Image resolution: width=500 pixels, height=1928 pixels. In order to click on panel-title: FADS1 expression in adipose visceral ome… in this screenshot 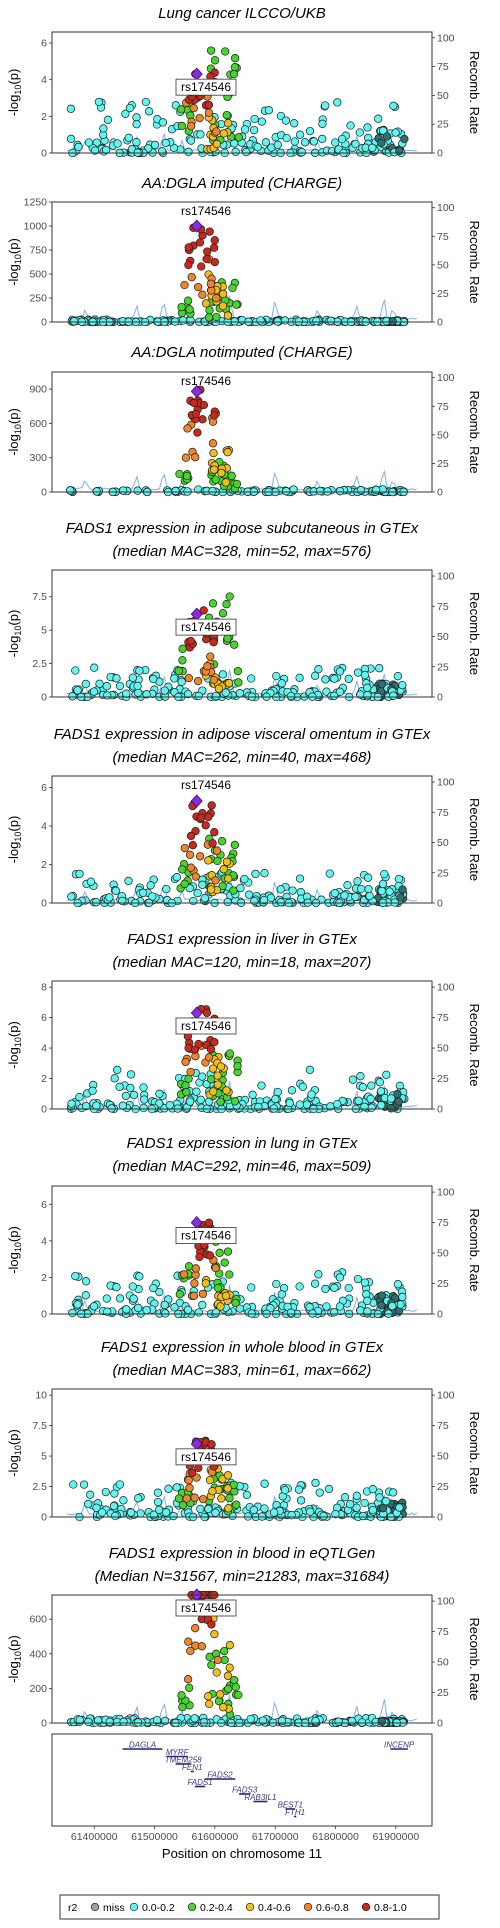, I will do `click(242, 734)`.